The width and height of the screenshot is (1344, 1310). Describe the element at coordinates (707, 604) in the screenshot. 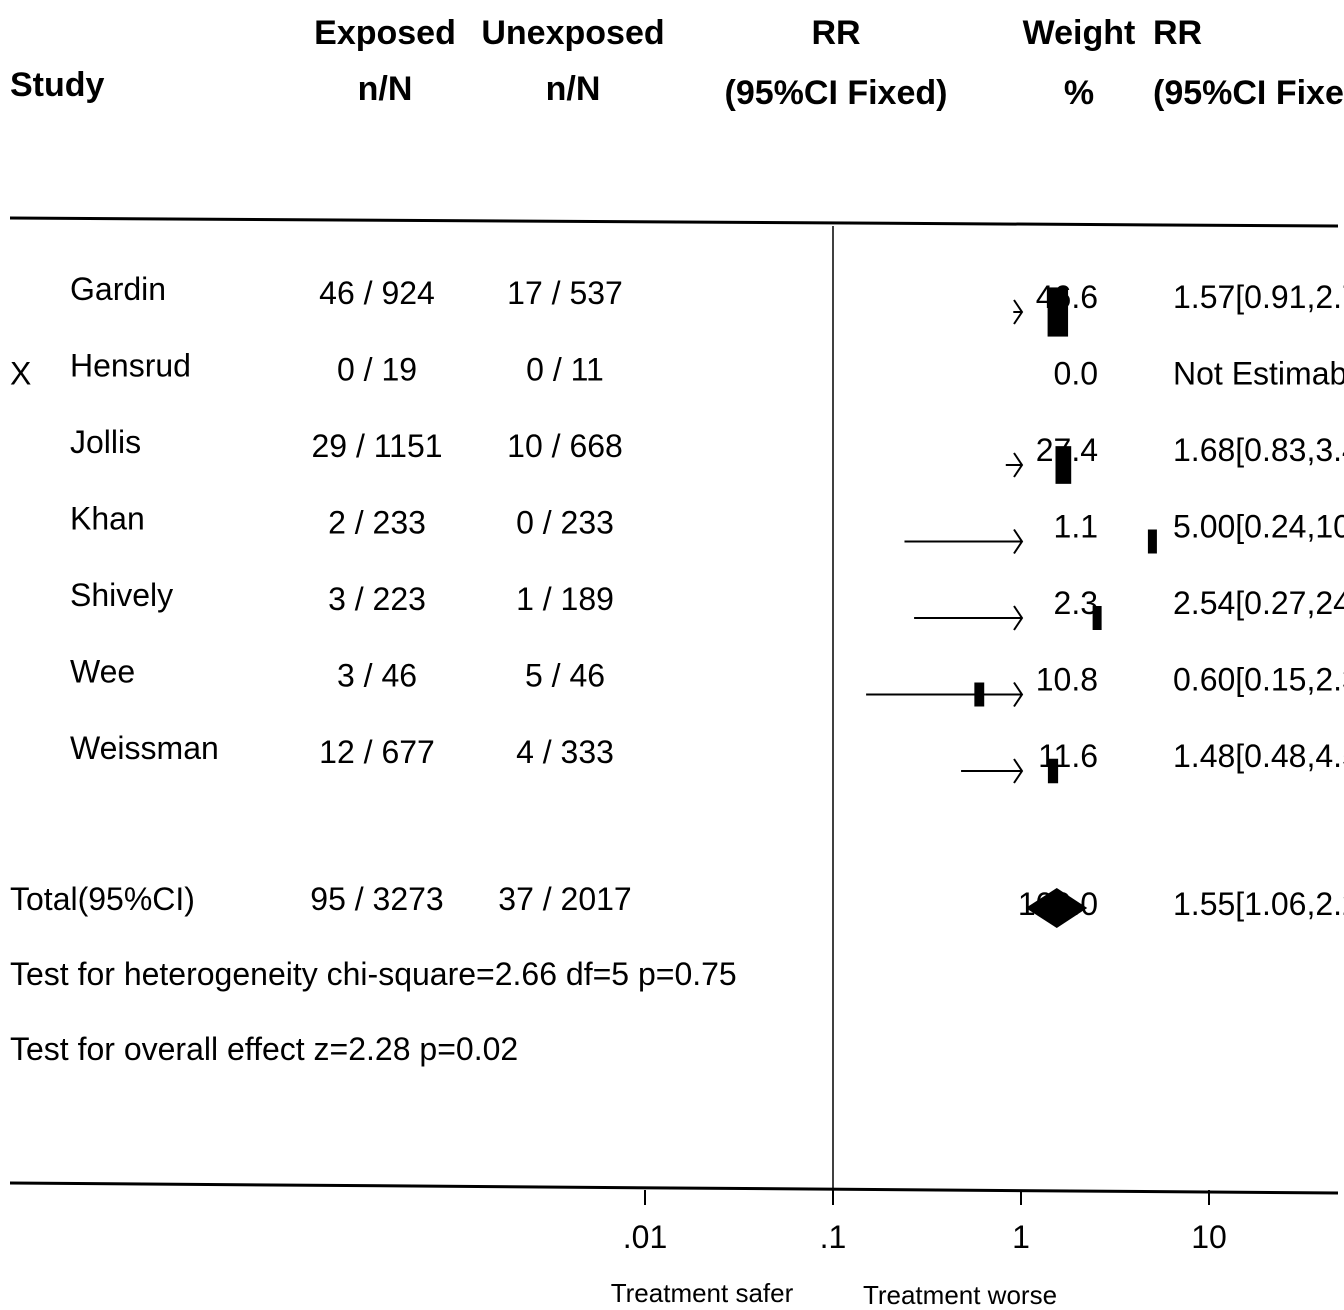

I see `study-row: Shively 3 / 223 1 / 189 2.3 2.54[0.27,24.24]` at that location.